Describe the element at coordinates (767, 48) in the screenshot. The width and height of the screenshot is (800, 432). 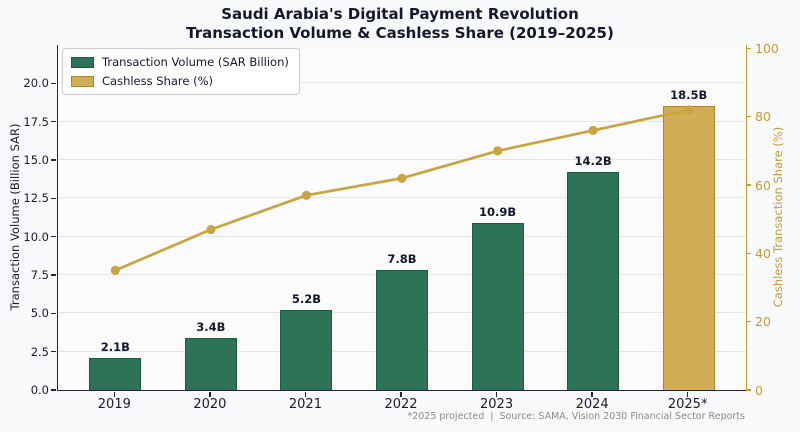
I see `right-tick-label: 100` at that location.